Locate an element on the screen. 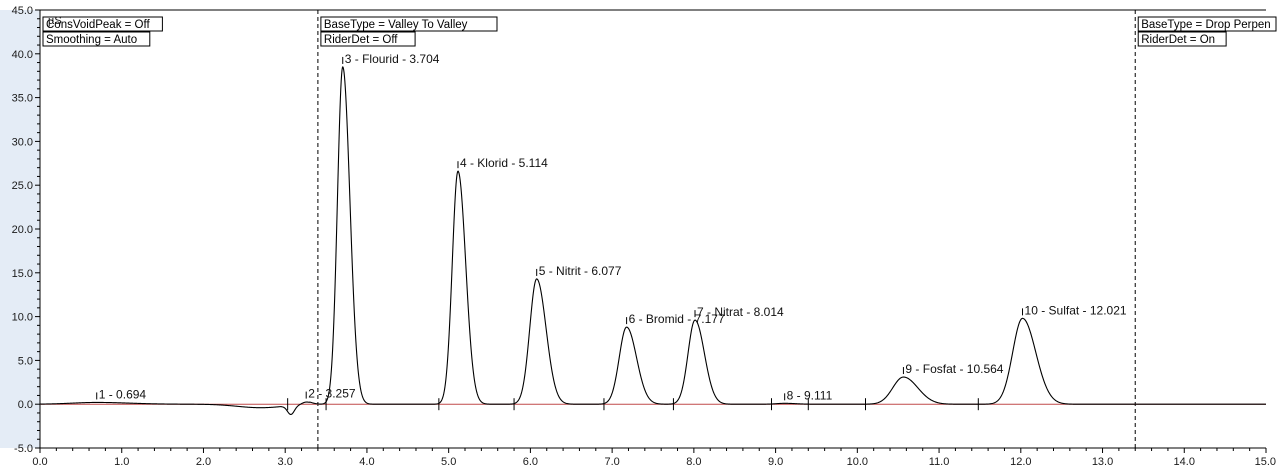 The height and width of the screenshot is (469, 1278). x-tick-label: 11.0 is located at coordinates (939, 462).